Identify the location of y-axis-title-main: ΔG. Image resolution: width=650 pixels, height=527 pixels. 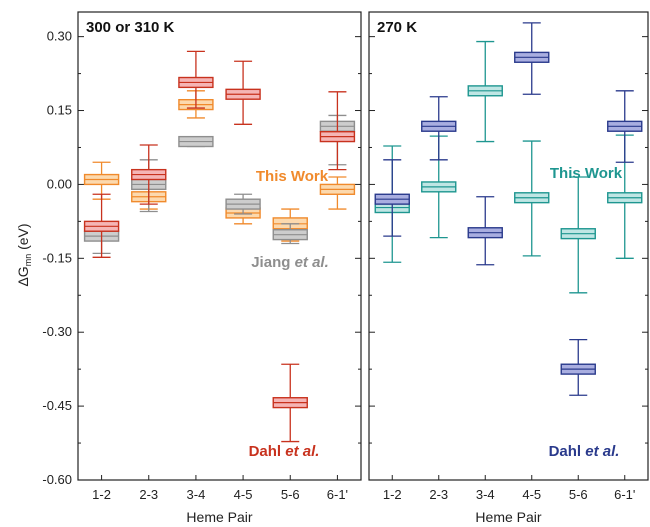
(23, 276).